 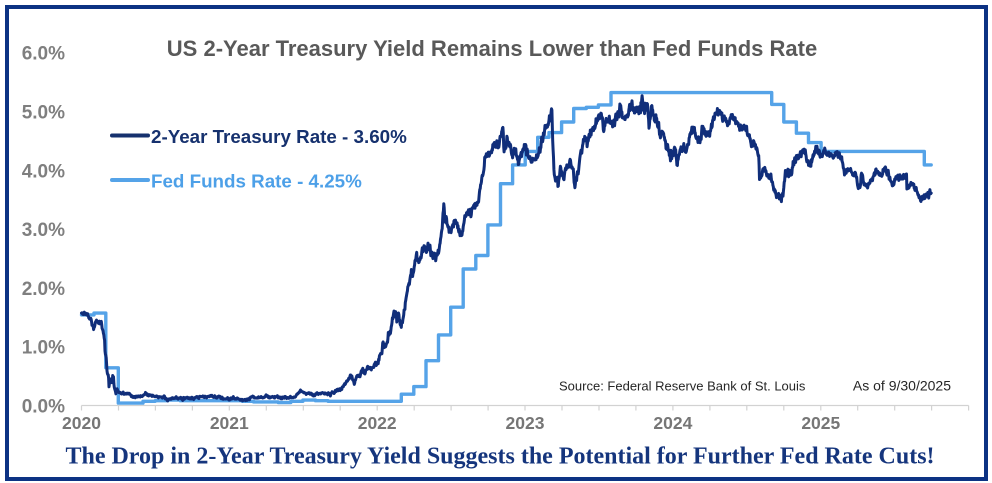 I want to click on svg-text: Fed Funds Rate - 4.25%, so click(x=256, y=181).